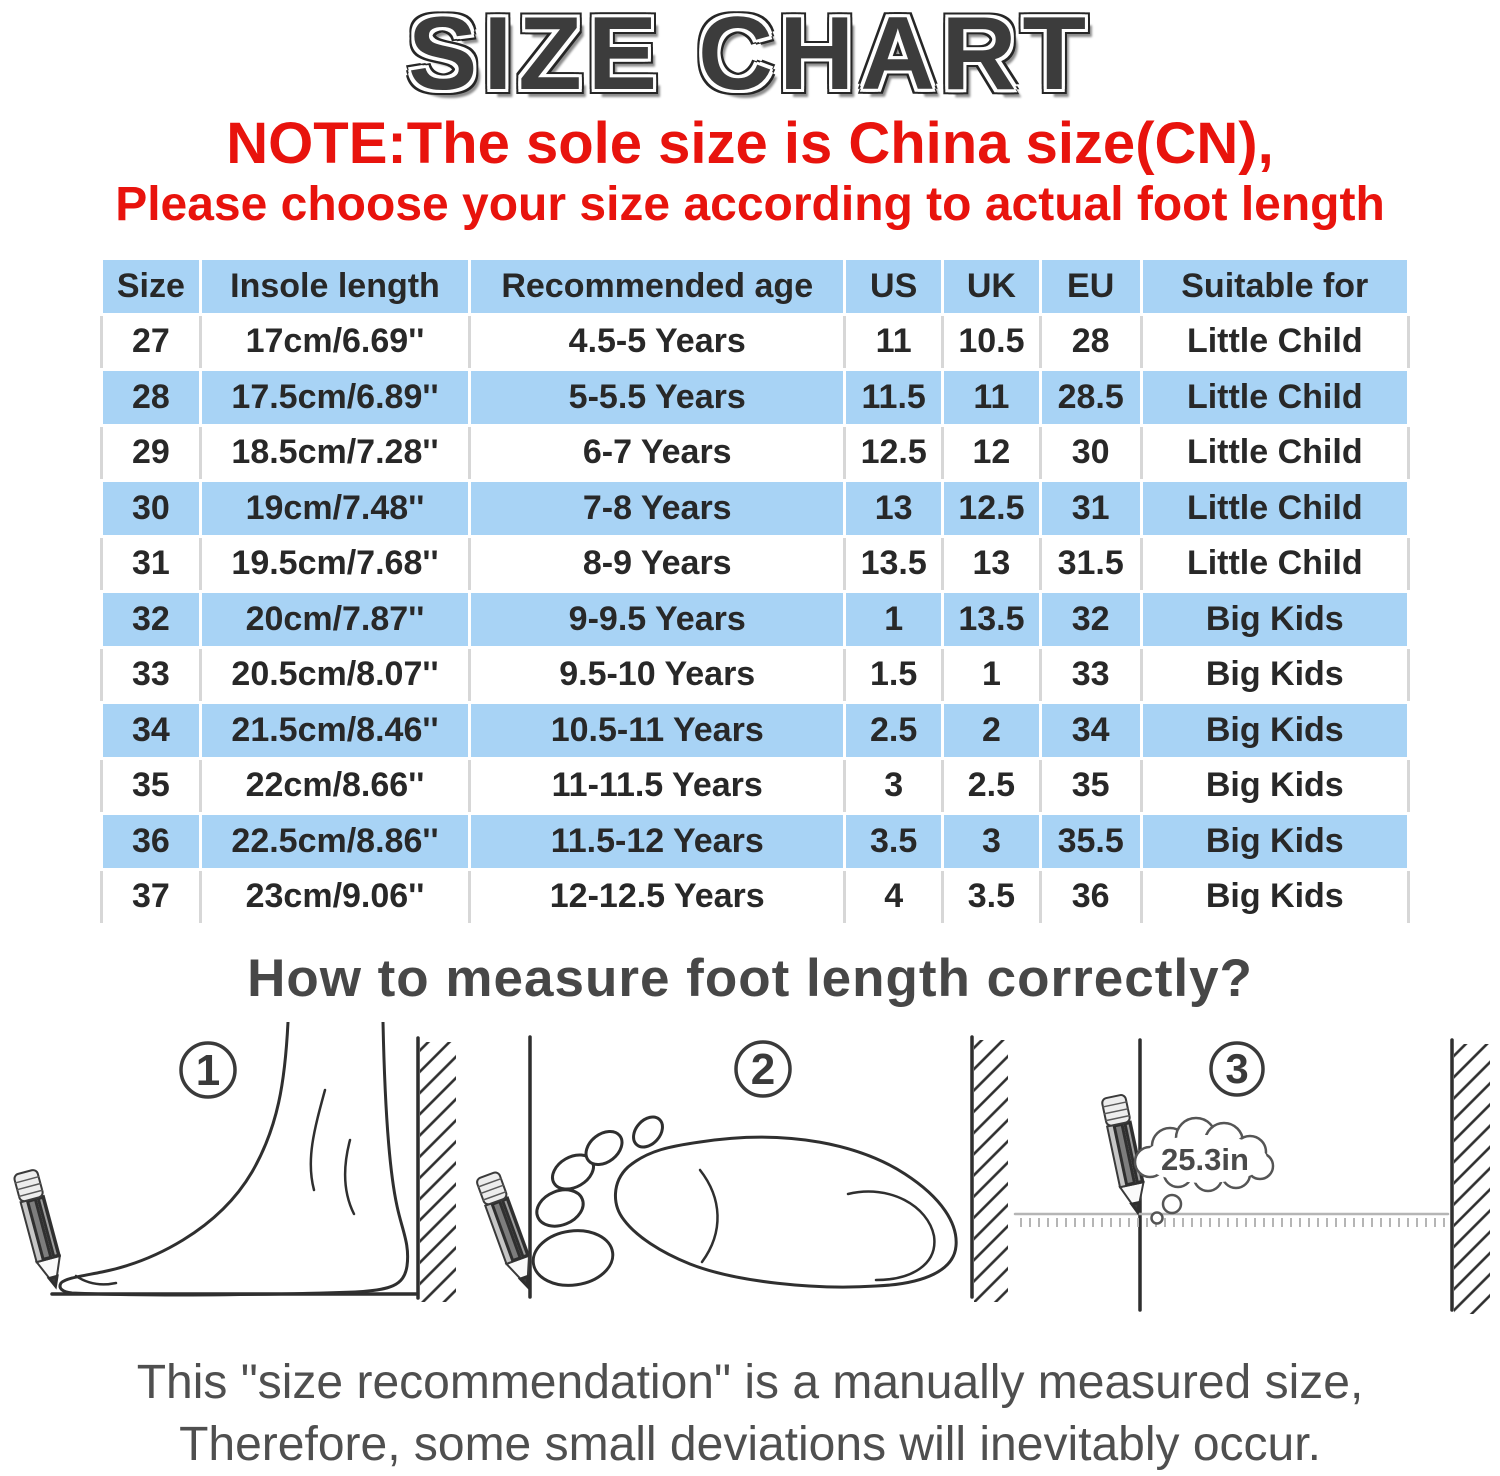  What do you see at coordinates (1275, 286) in the screenshot?
I see `col-header-suitable-for: Suitable for` at bounding box center [1275, 286].